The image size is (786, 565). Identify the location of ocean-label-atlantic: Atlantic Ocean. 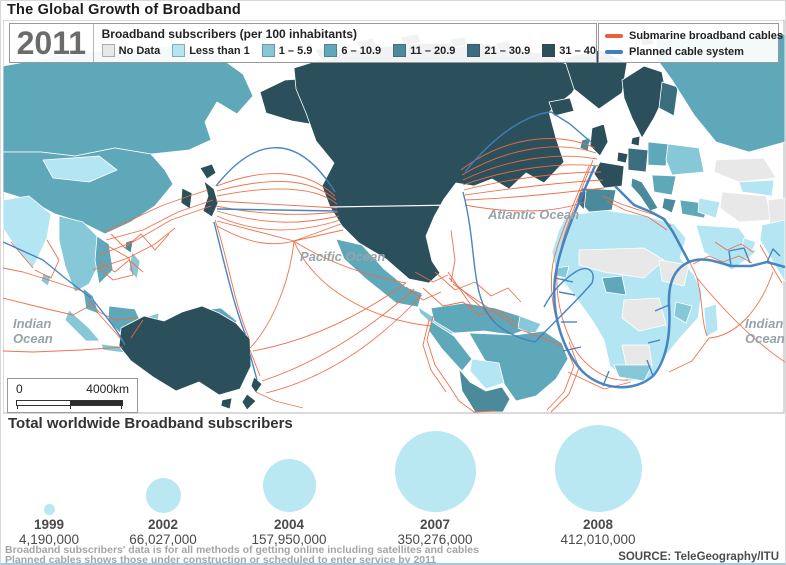
(534, 214).